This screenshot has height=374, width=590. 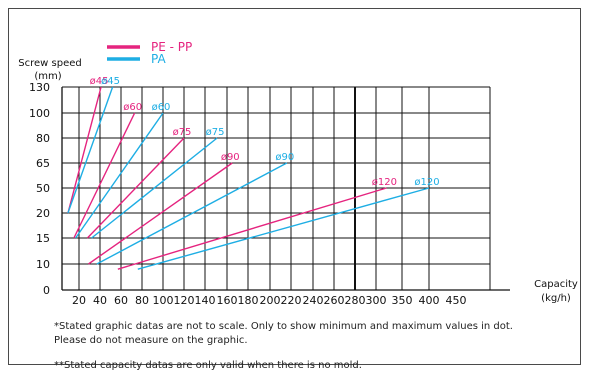 I want to click on note-1-line-2: Please do not measure on the graphic., so click(x=151, y=340).